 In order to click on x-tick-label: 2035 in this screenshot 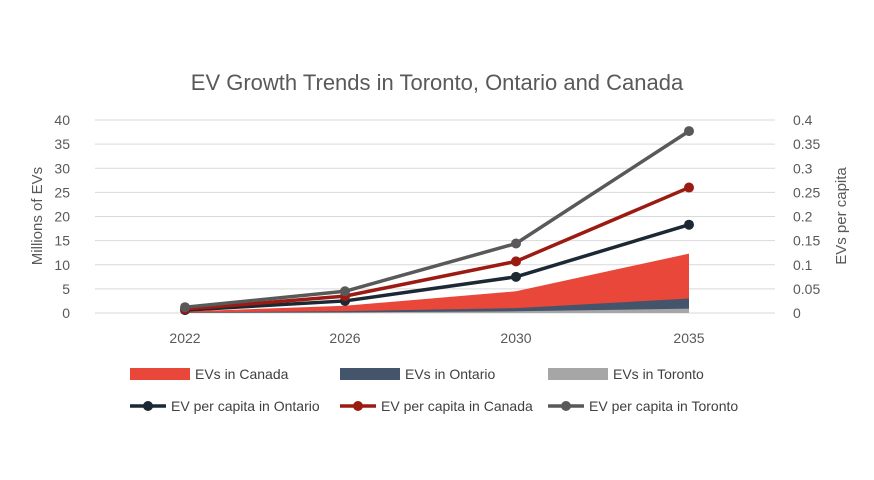, I will do `click(688, 338)`.